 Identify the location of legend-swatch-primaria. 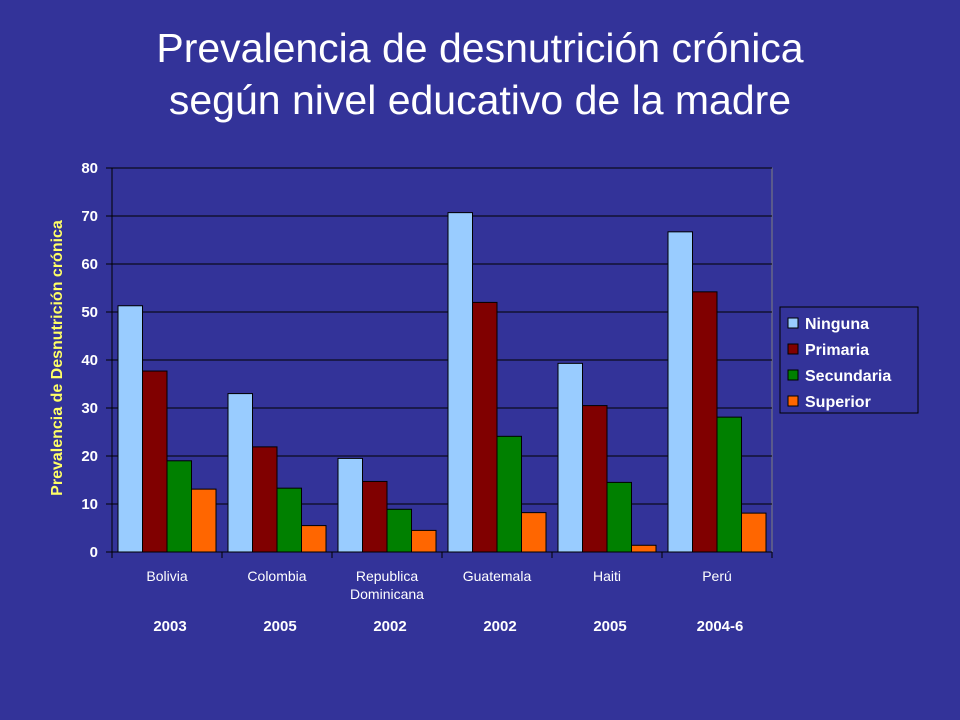
(793, 349).